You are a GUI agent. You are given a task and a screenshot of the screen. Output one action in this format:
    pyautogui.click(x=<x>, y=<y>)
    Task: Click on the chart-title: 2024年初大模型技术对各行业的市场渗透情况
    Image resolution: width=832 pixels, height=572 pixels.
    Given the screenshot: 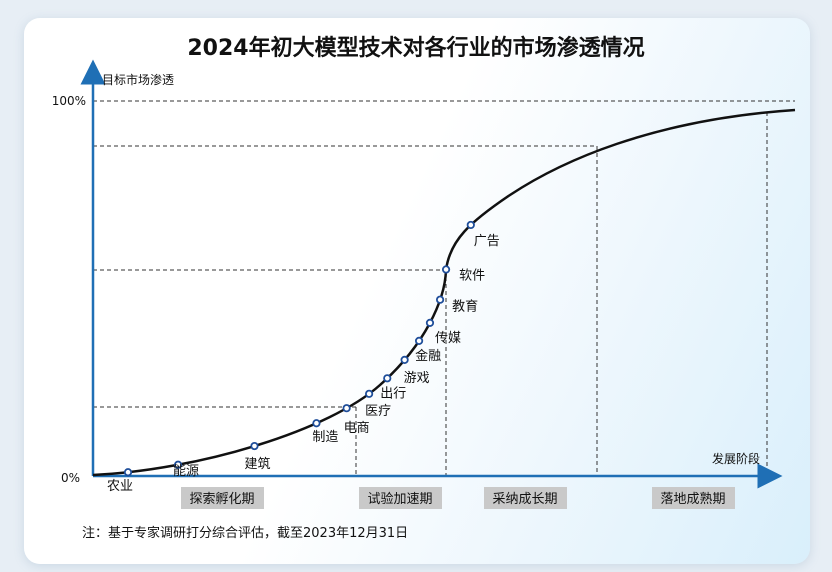 What is the action you would take?
    pyautogui.click(x=416, y=48)
    